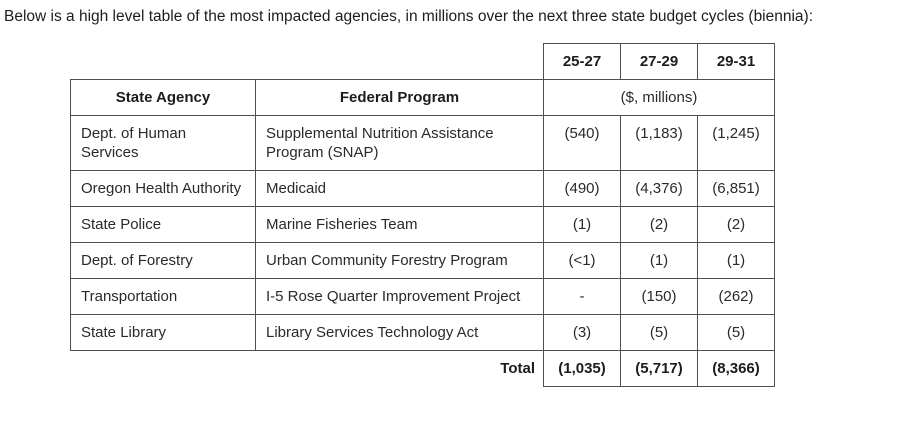  Describe the element at coordinates (399, 260) in the screenshot. I see `program-cell: Urban Community Forestry Program` at that location.